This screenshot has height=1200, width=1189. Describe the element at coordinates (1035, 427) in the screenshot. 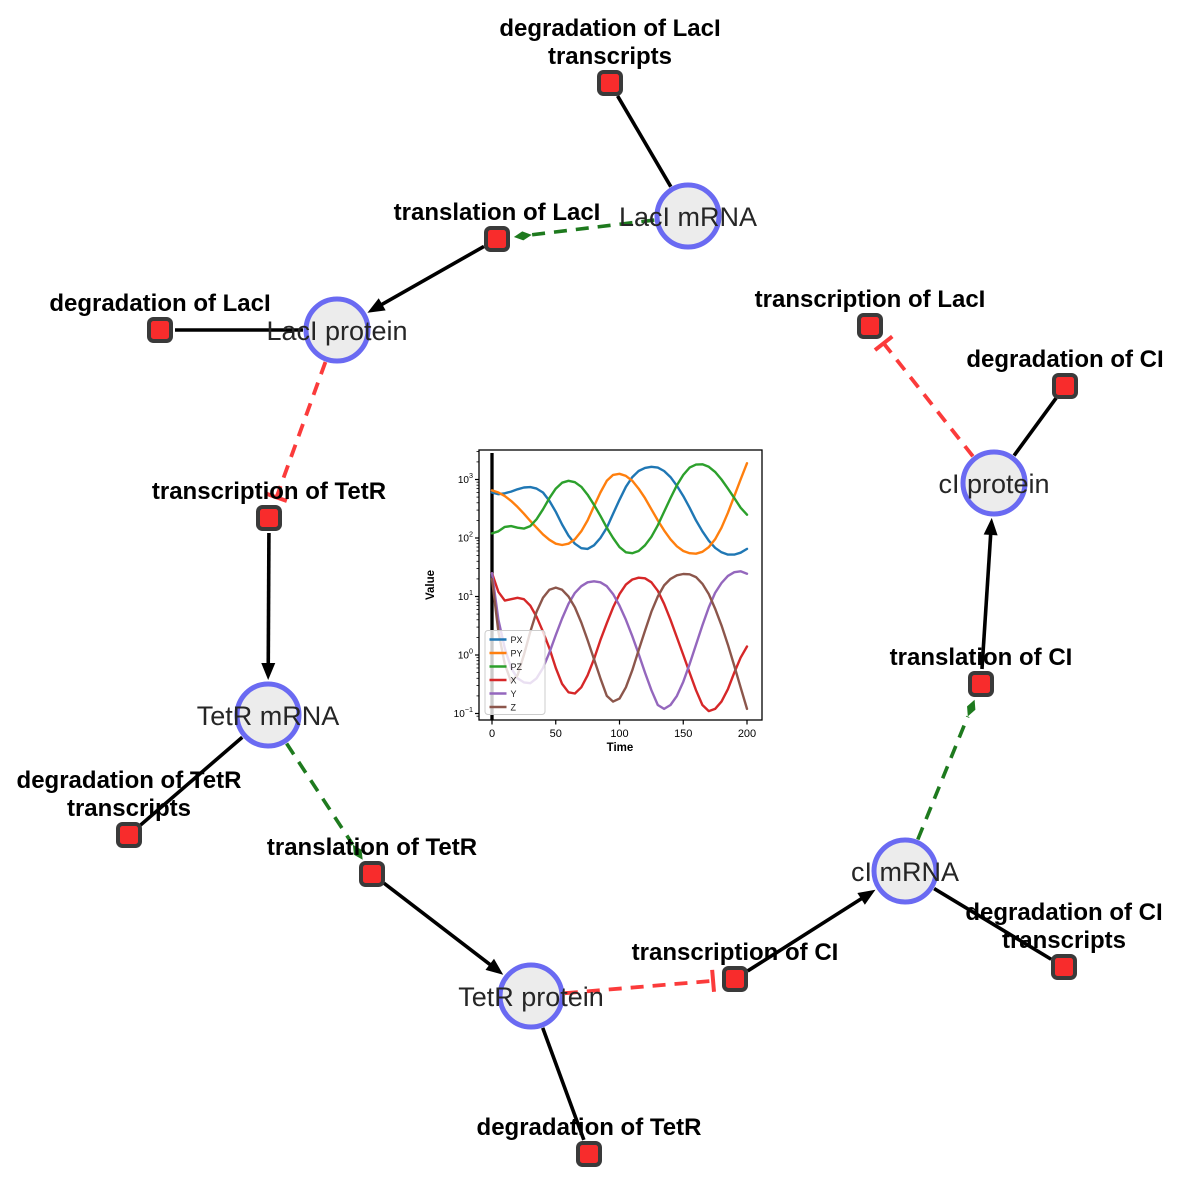

I see `edge-ci_protein-deg_ci` at that location.